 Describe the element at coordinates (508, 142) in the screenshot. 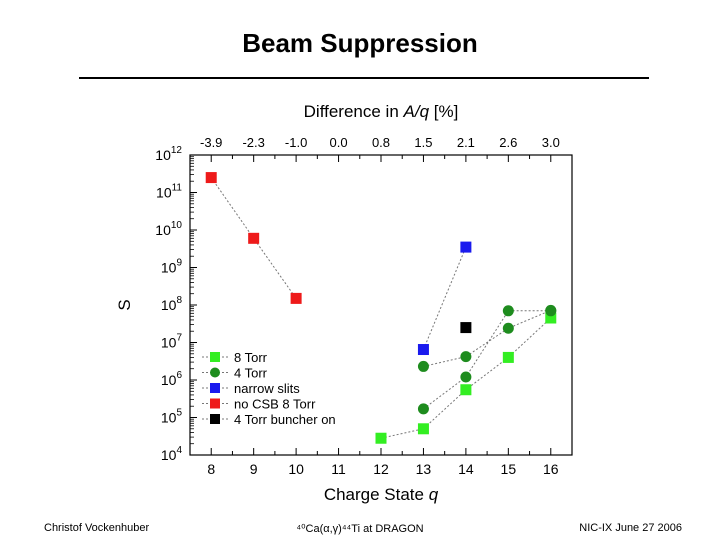

I see `x2-tick-label: 2.6` at that location.